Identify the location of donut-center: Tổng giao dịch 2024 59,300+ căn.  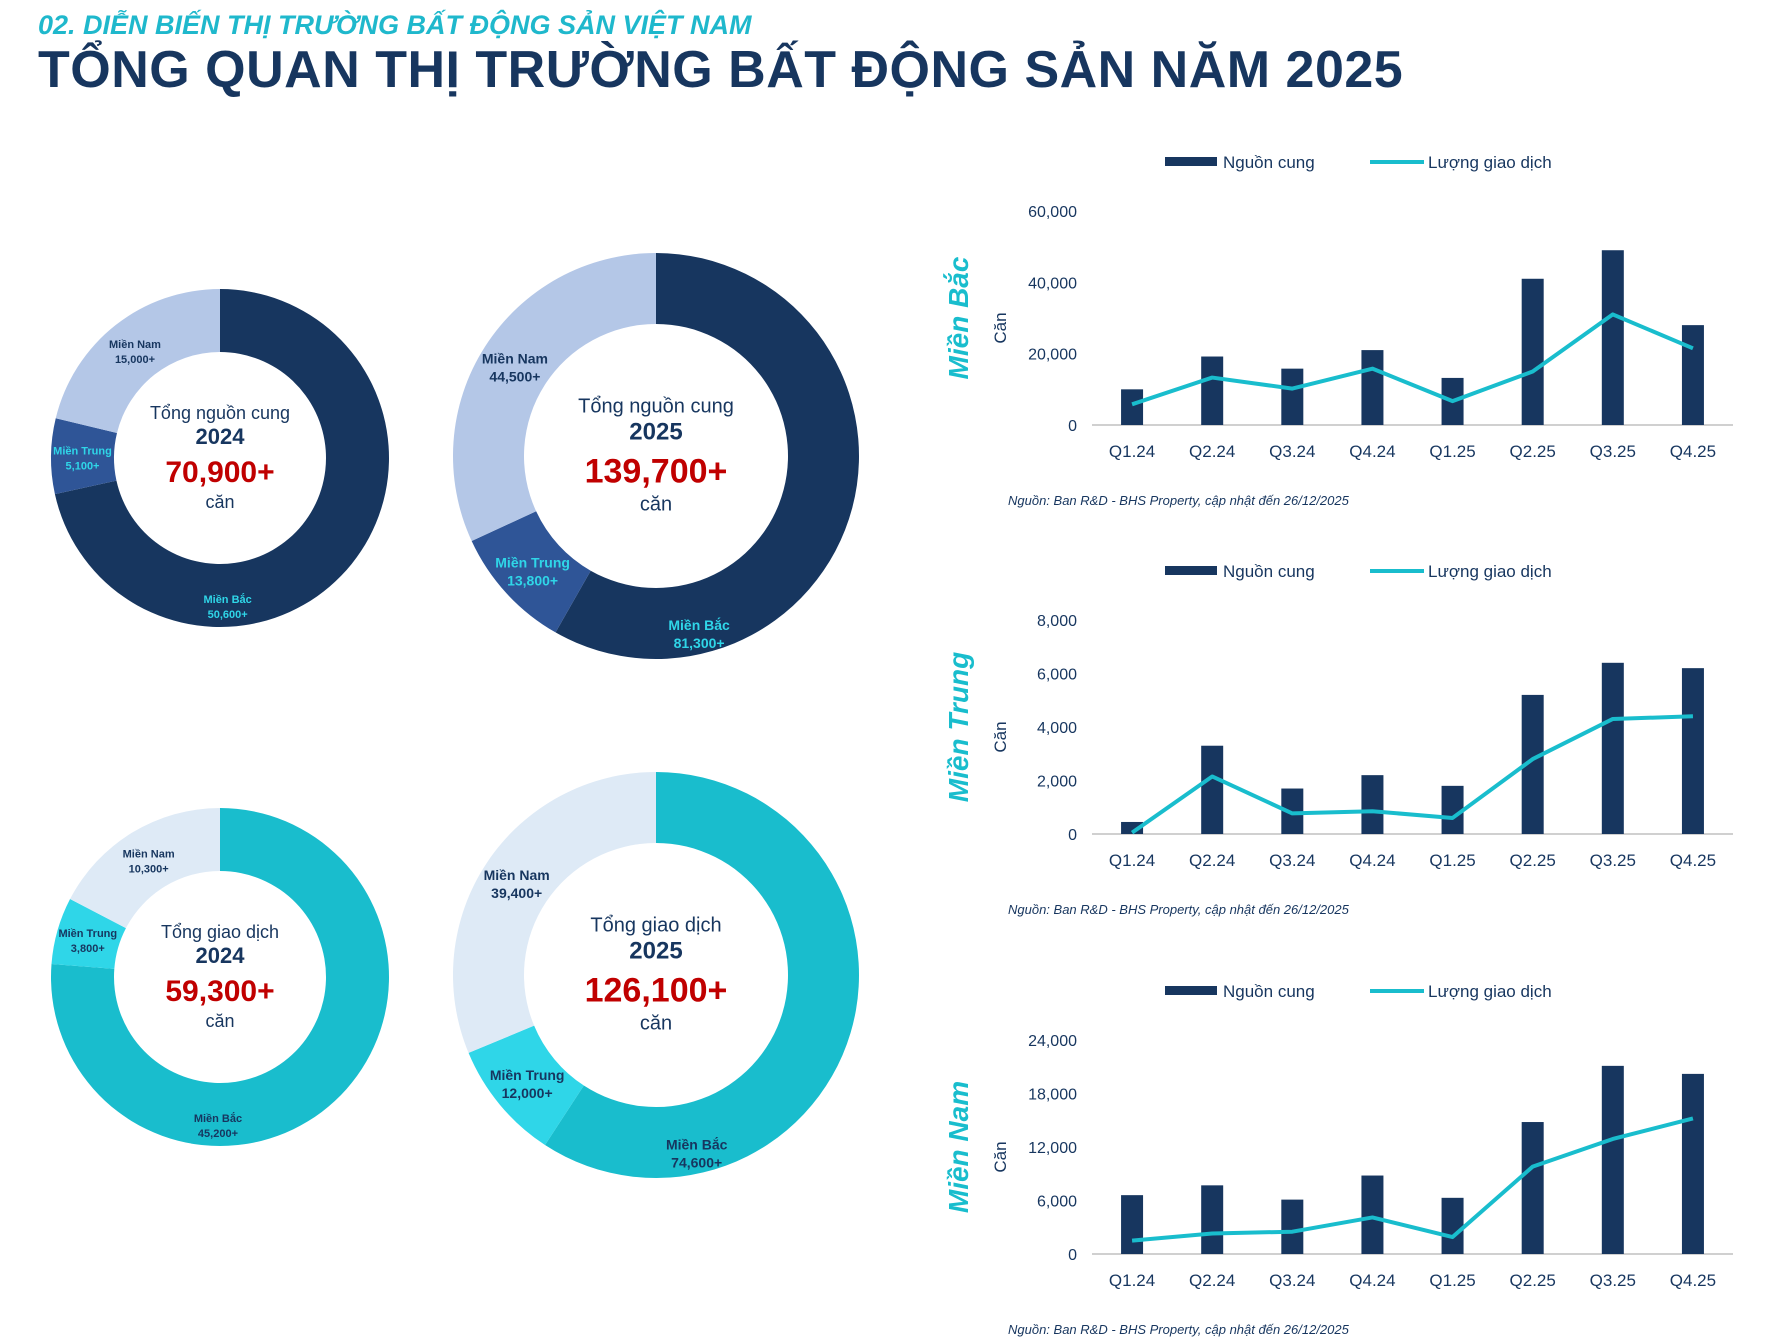
(220, 977).